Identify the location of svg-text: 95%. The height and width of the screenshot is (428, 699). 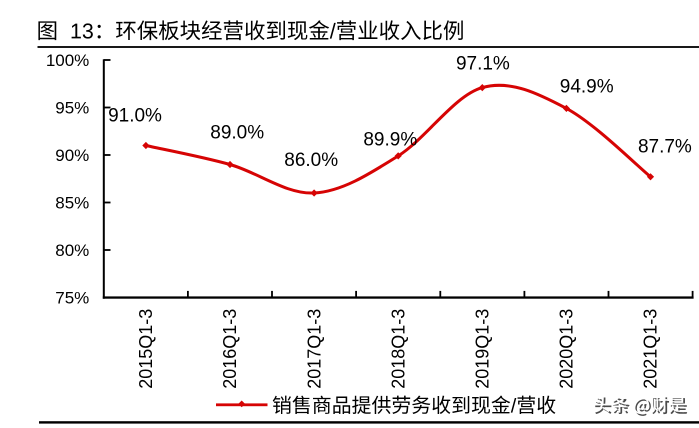
(72, 108).